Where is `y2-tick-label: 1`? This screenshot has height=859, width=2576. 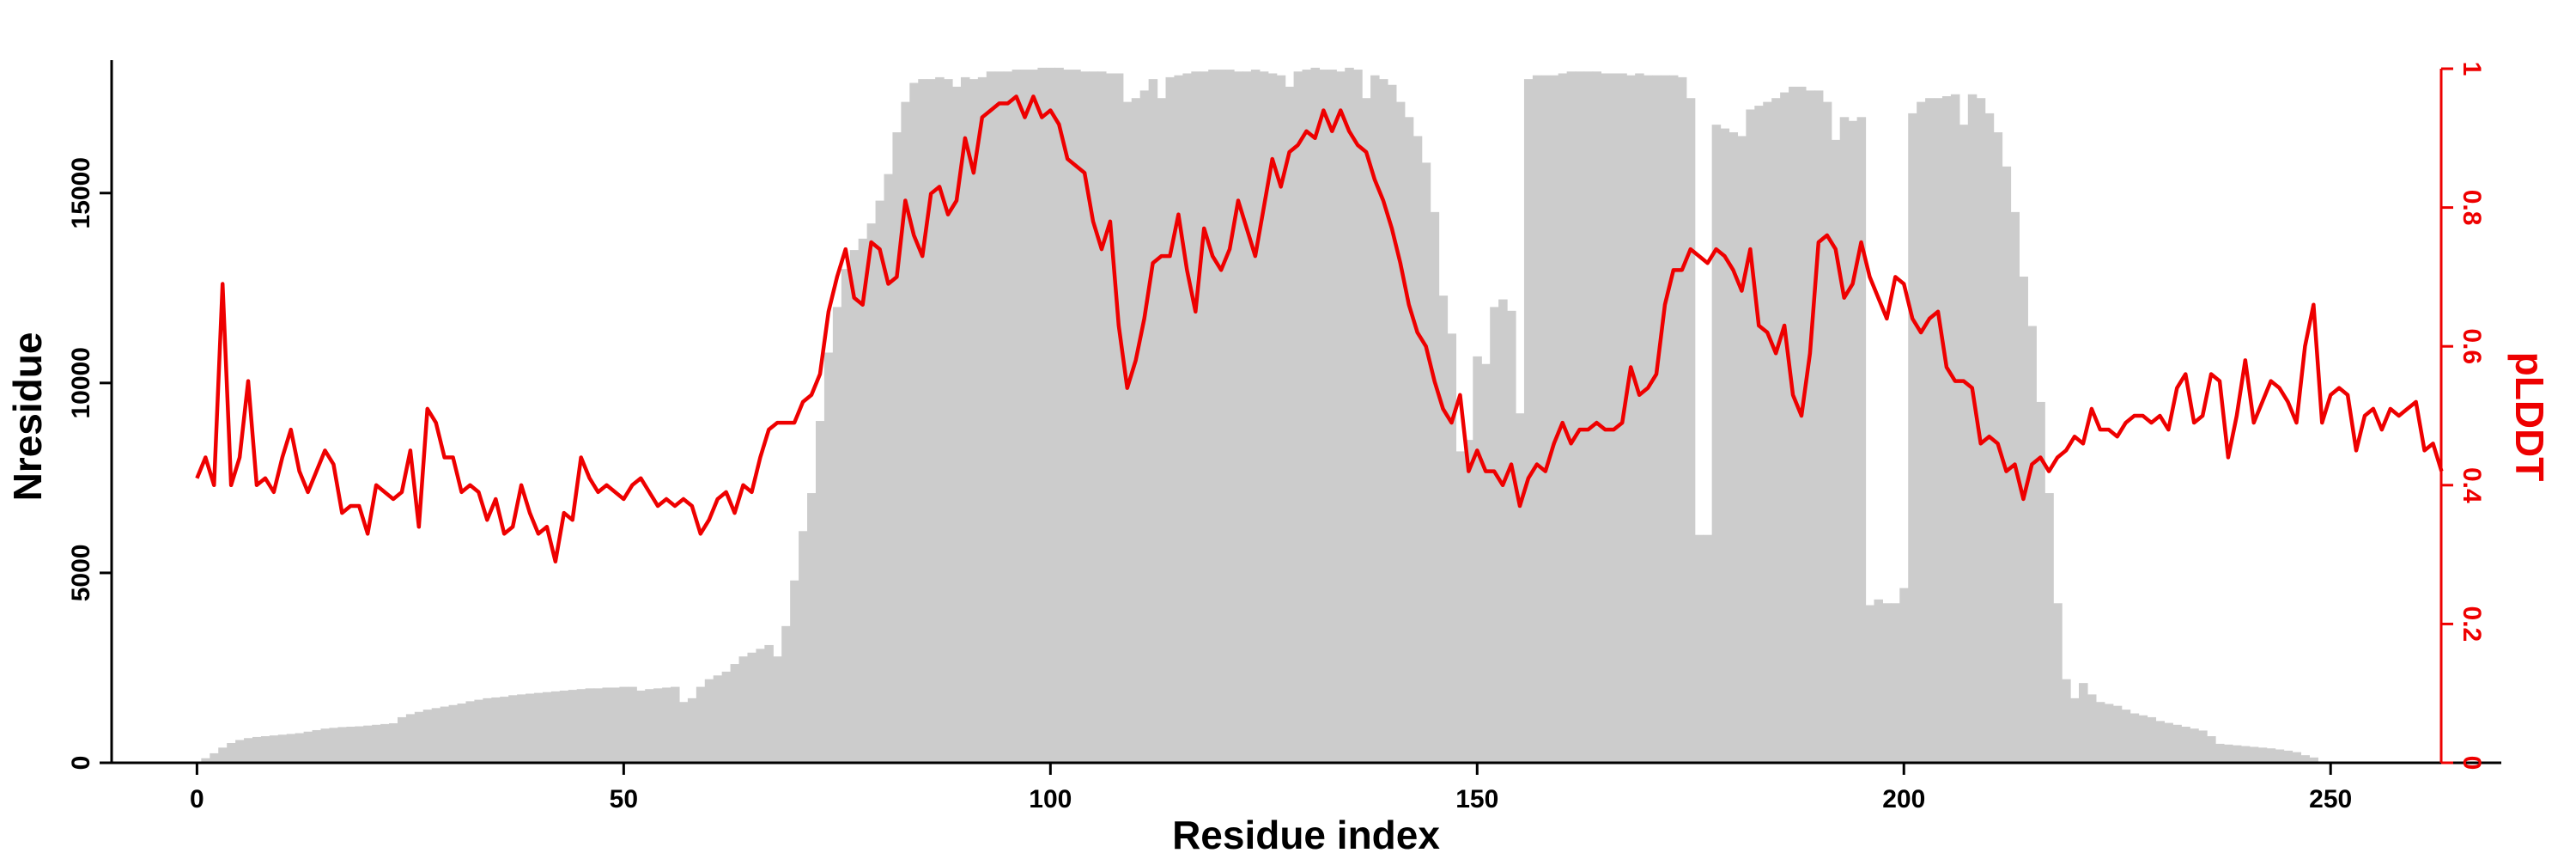 y2-tick-label: 1 is located at coordinates (2472, 69).